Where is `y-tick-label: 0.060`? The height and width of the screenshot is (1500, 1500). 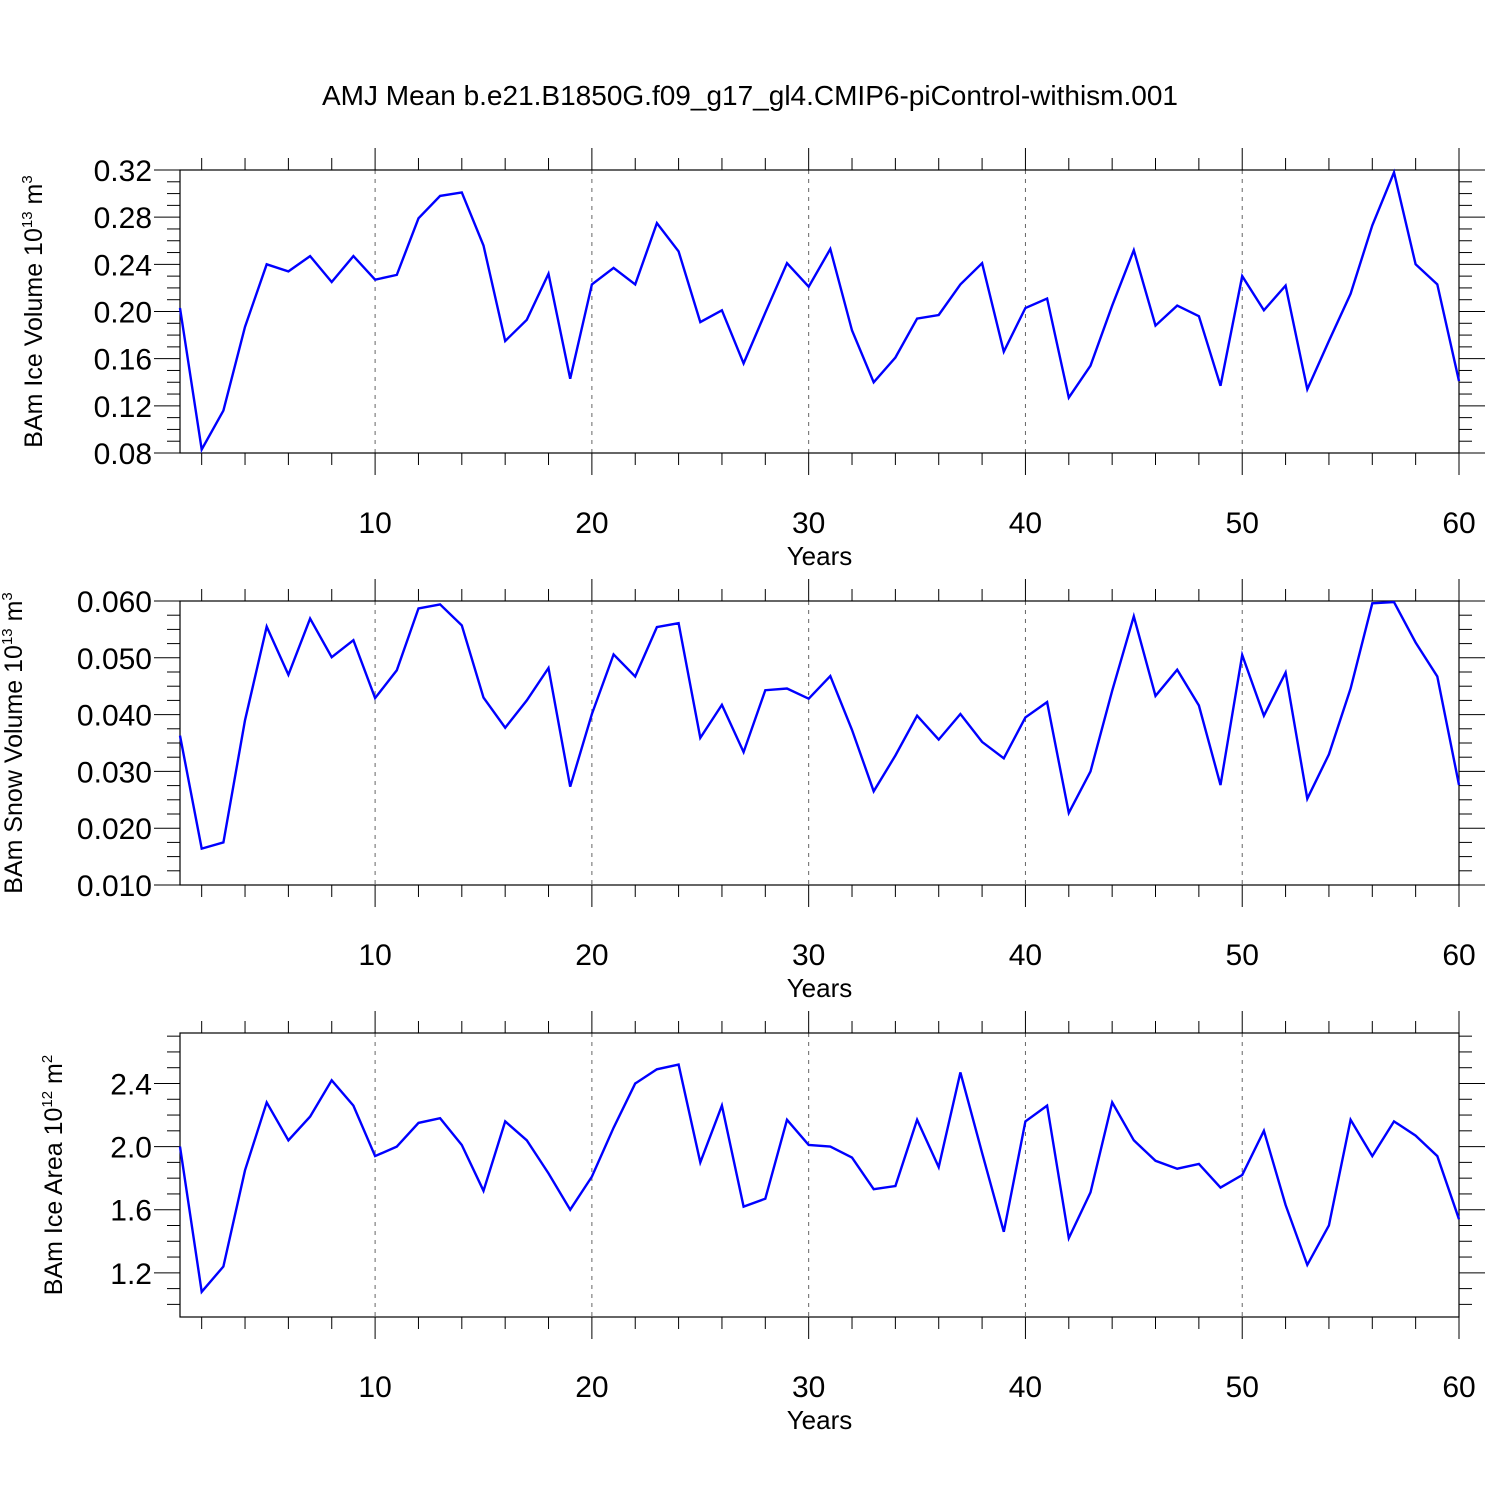
y-tick-label: 0.060 is located at coordinates (114, 602).